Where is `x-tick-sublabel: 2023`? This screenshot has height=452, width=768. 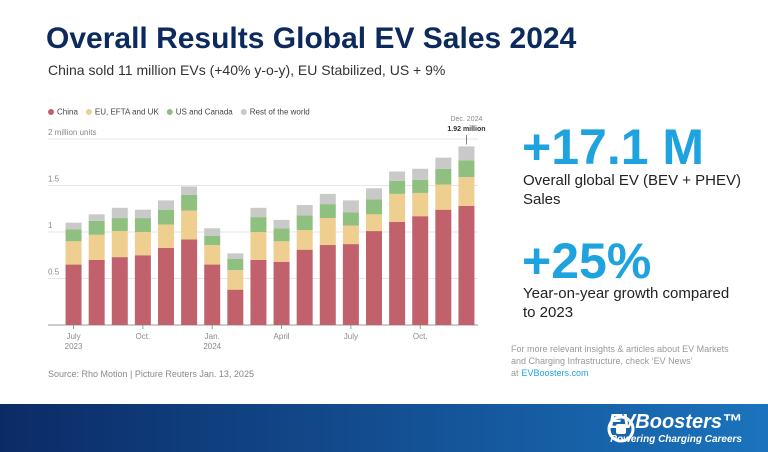
x-tick-sublabel: 2023 is located at coordinates (74, 346).